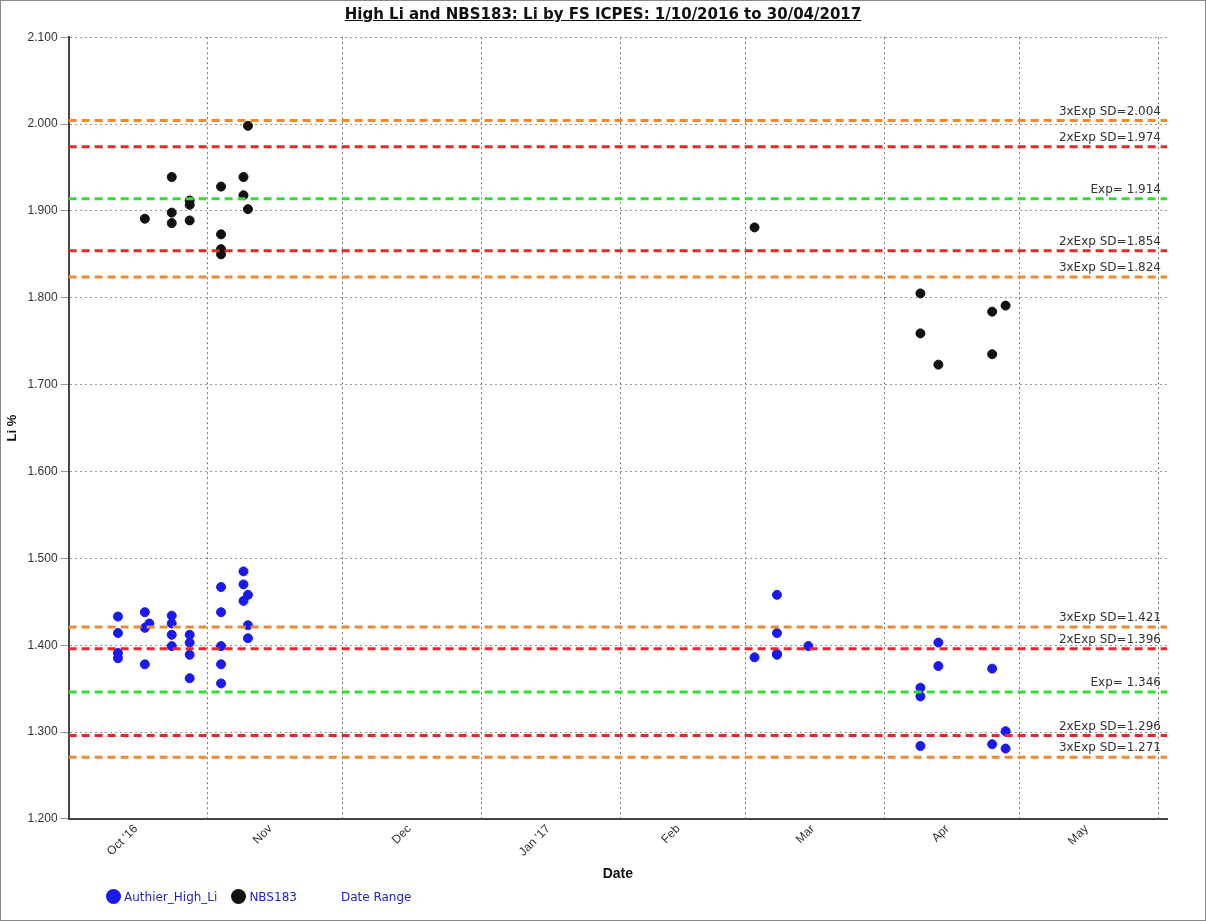 The width and height of the screenshot is (1206, 921). Describe the element at coordinates (42, 818) in the screenshot. I see `y-tick-label: 1.200` at that location.